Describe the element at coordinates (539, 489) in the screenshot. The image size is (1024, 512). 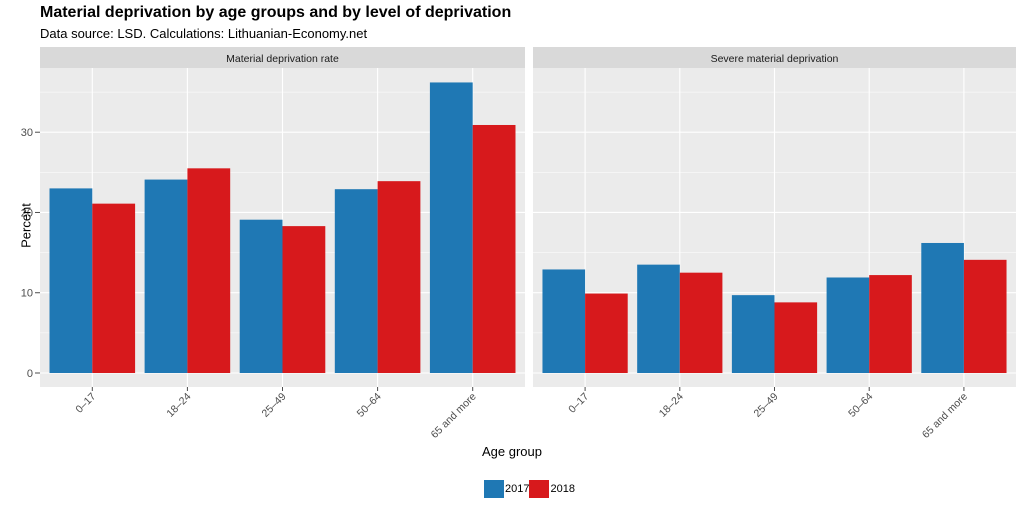
I see `legend-swatch-2018` at that location.